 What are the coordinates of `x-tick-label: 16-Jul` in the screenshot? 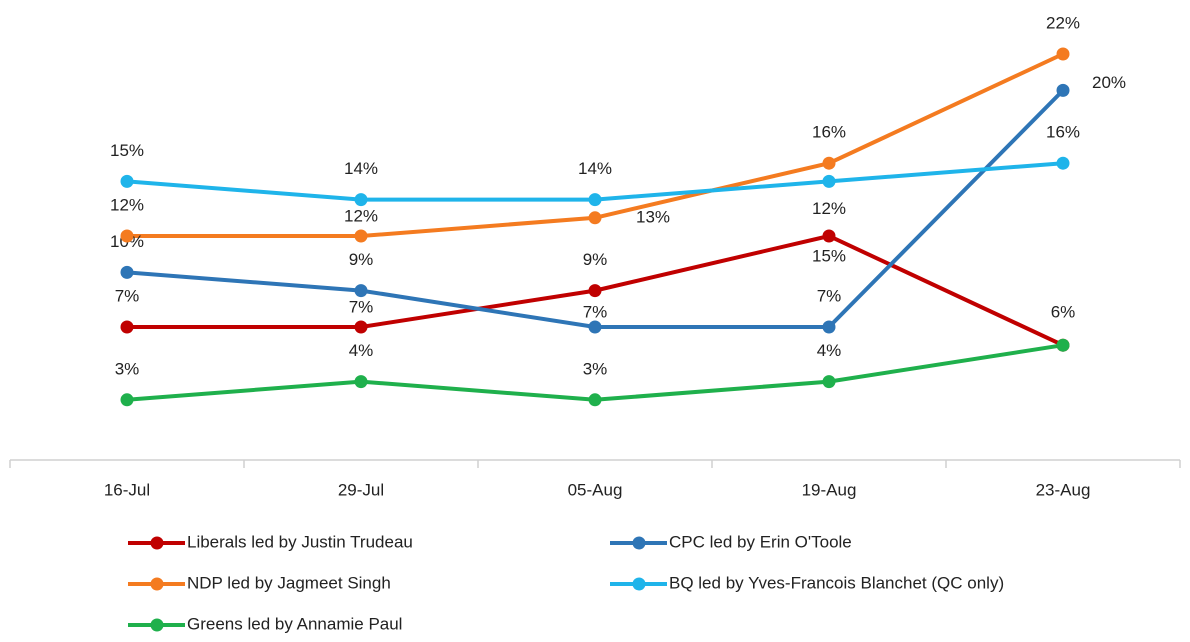 It's located at (127, 489).